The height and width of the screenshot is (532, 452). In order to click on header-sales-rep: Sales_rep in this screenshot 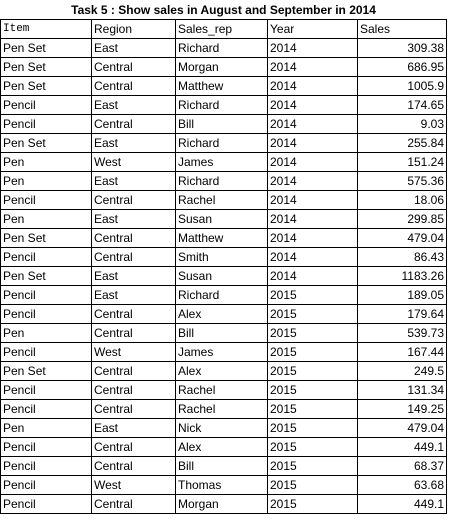, I will do `click(221, 29)`.